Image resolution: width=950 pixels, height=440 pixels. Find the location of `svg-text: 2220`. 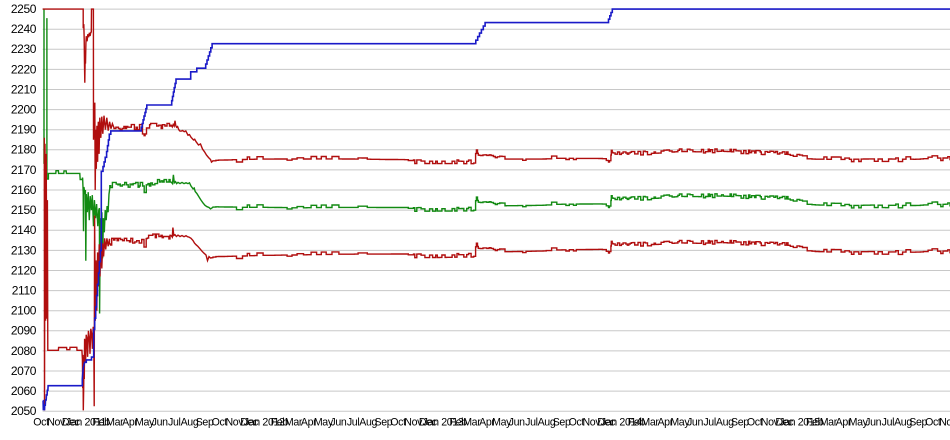

svg-text: 2220 is located at coordinates (24, 69).